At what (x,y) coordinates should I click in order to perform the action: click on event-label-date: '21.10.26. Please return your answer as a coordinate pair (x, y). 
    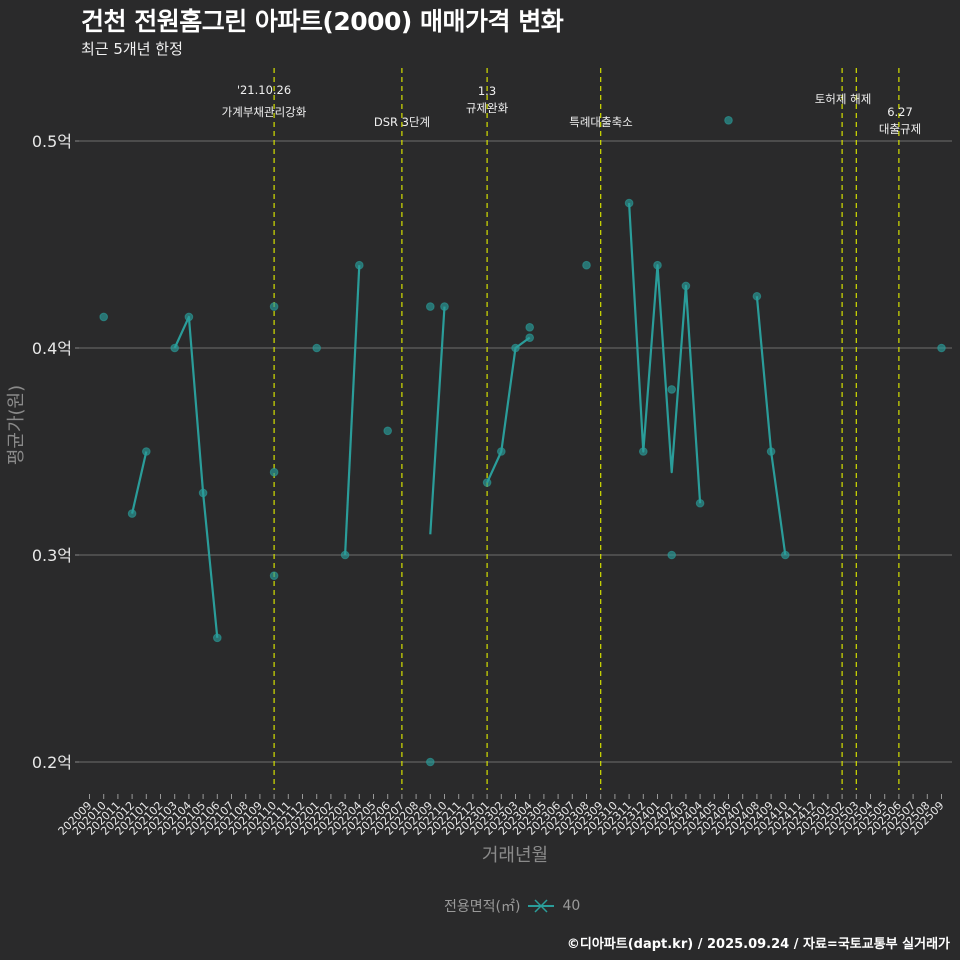
    Looking at the image, I should click on (264, 90).